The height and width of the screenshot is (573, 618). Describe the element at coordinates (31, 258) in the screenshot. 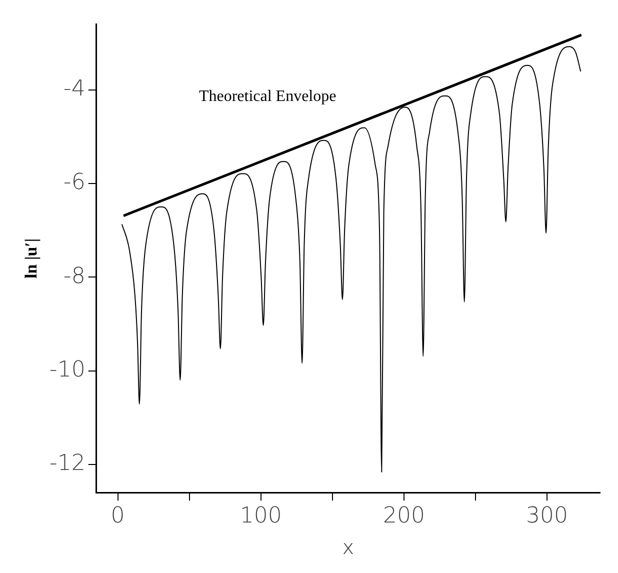

I see `y-axis-title: ln |u′|` at that location.